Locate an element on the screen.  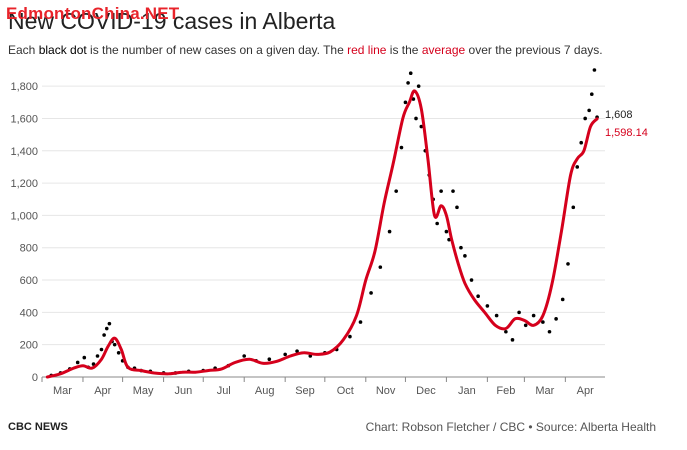
y-tick-label: 1,800 is located at coordinates (24, 87).